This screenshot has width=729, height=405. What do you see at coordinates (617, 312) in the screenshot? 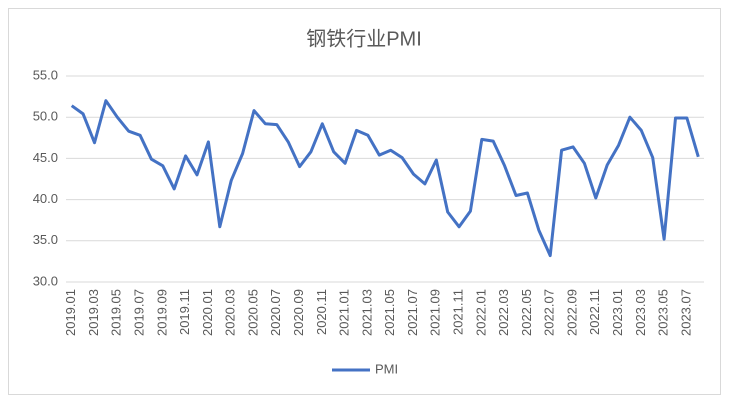
I see `x-tick-label: 2023.01` at bounding box center [617, 312].